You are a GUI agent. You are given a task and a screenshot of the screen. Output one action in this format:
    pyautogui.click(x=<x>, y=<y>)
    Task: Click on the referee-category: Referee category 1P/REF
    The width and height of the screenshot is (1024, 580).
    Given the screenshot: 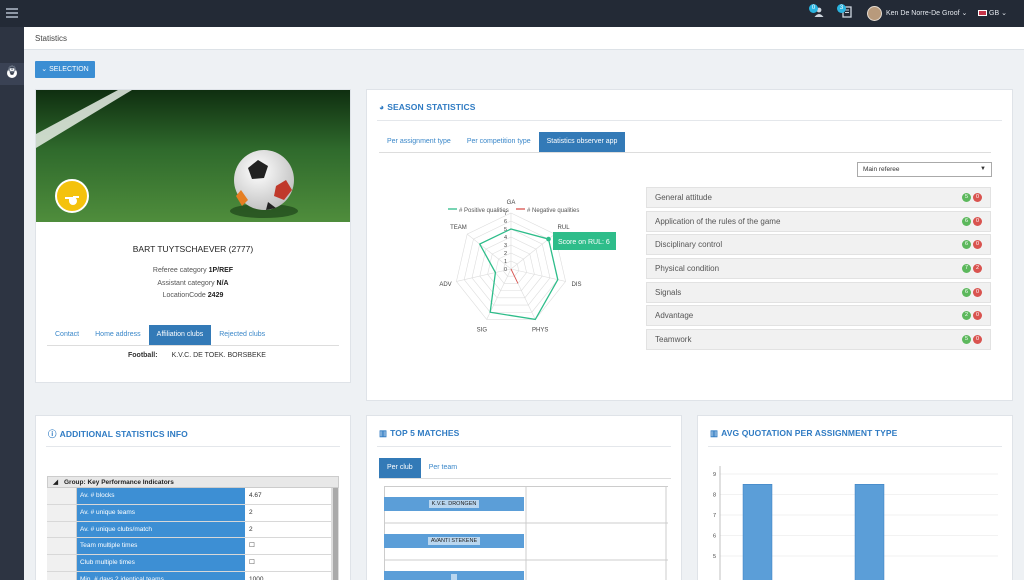 What is the action you would take?
    pyautogui.click(x=193, y=270)
    